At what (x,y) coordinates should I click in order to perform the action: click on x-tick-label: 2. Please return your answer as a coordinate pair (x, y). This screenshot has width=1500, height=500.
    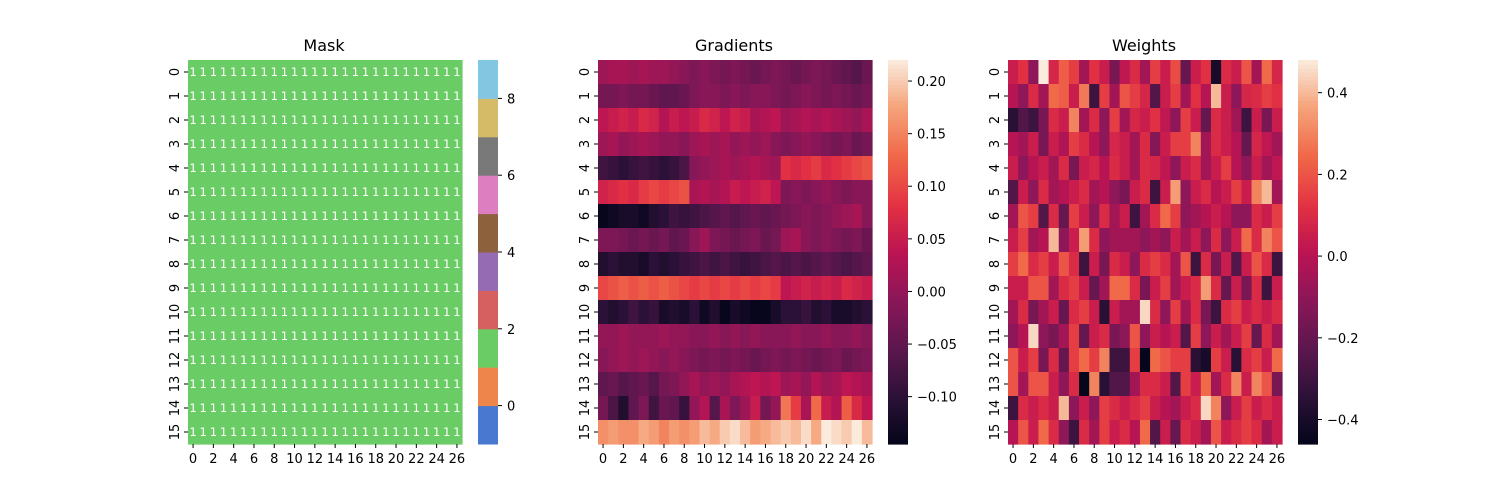
    Looking at the image, I should click on (623, 459).